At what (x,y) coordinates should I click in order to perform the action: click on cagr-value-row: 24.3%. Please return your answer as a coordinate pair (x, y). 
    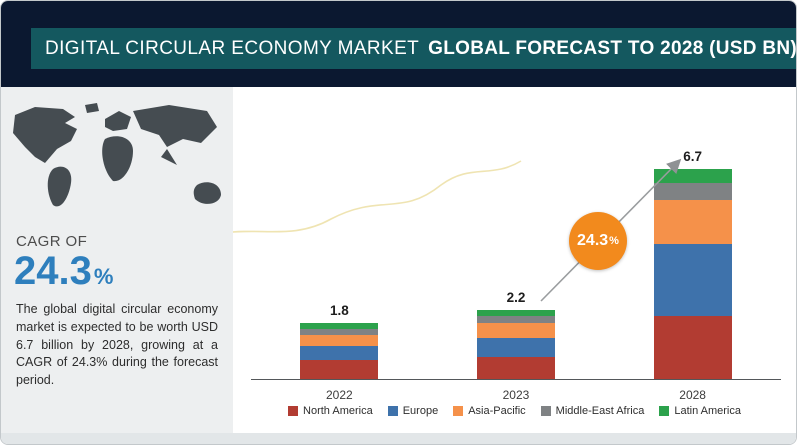
    Looking at the image, I should click on (123, 271).